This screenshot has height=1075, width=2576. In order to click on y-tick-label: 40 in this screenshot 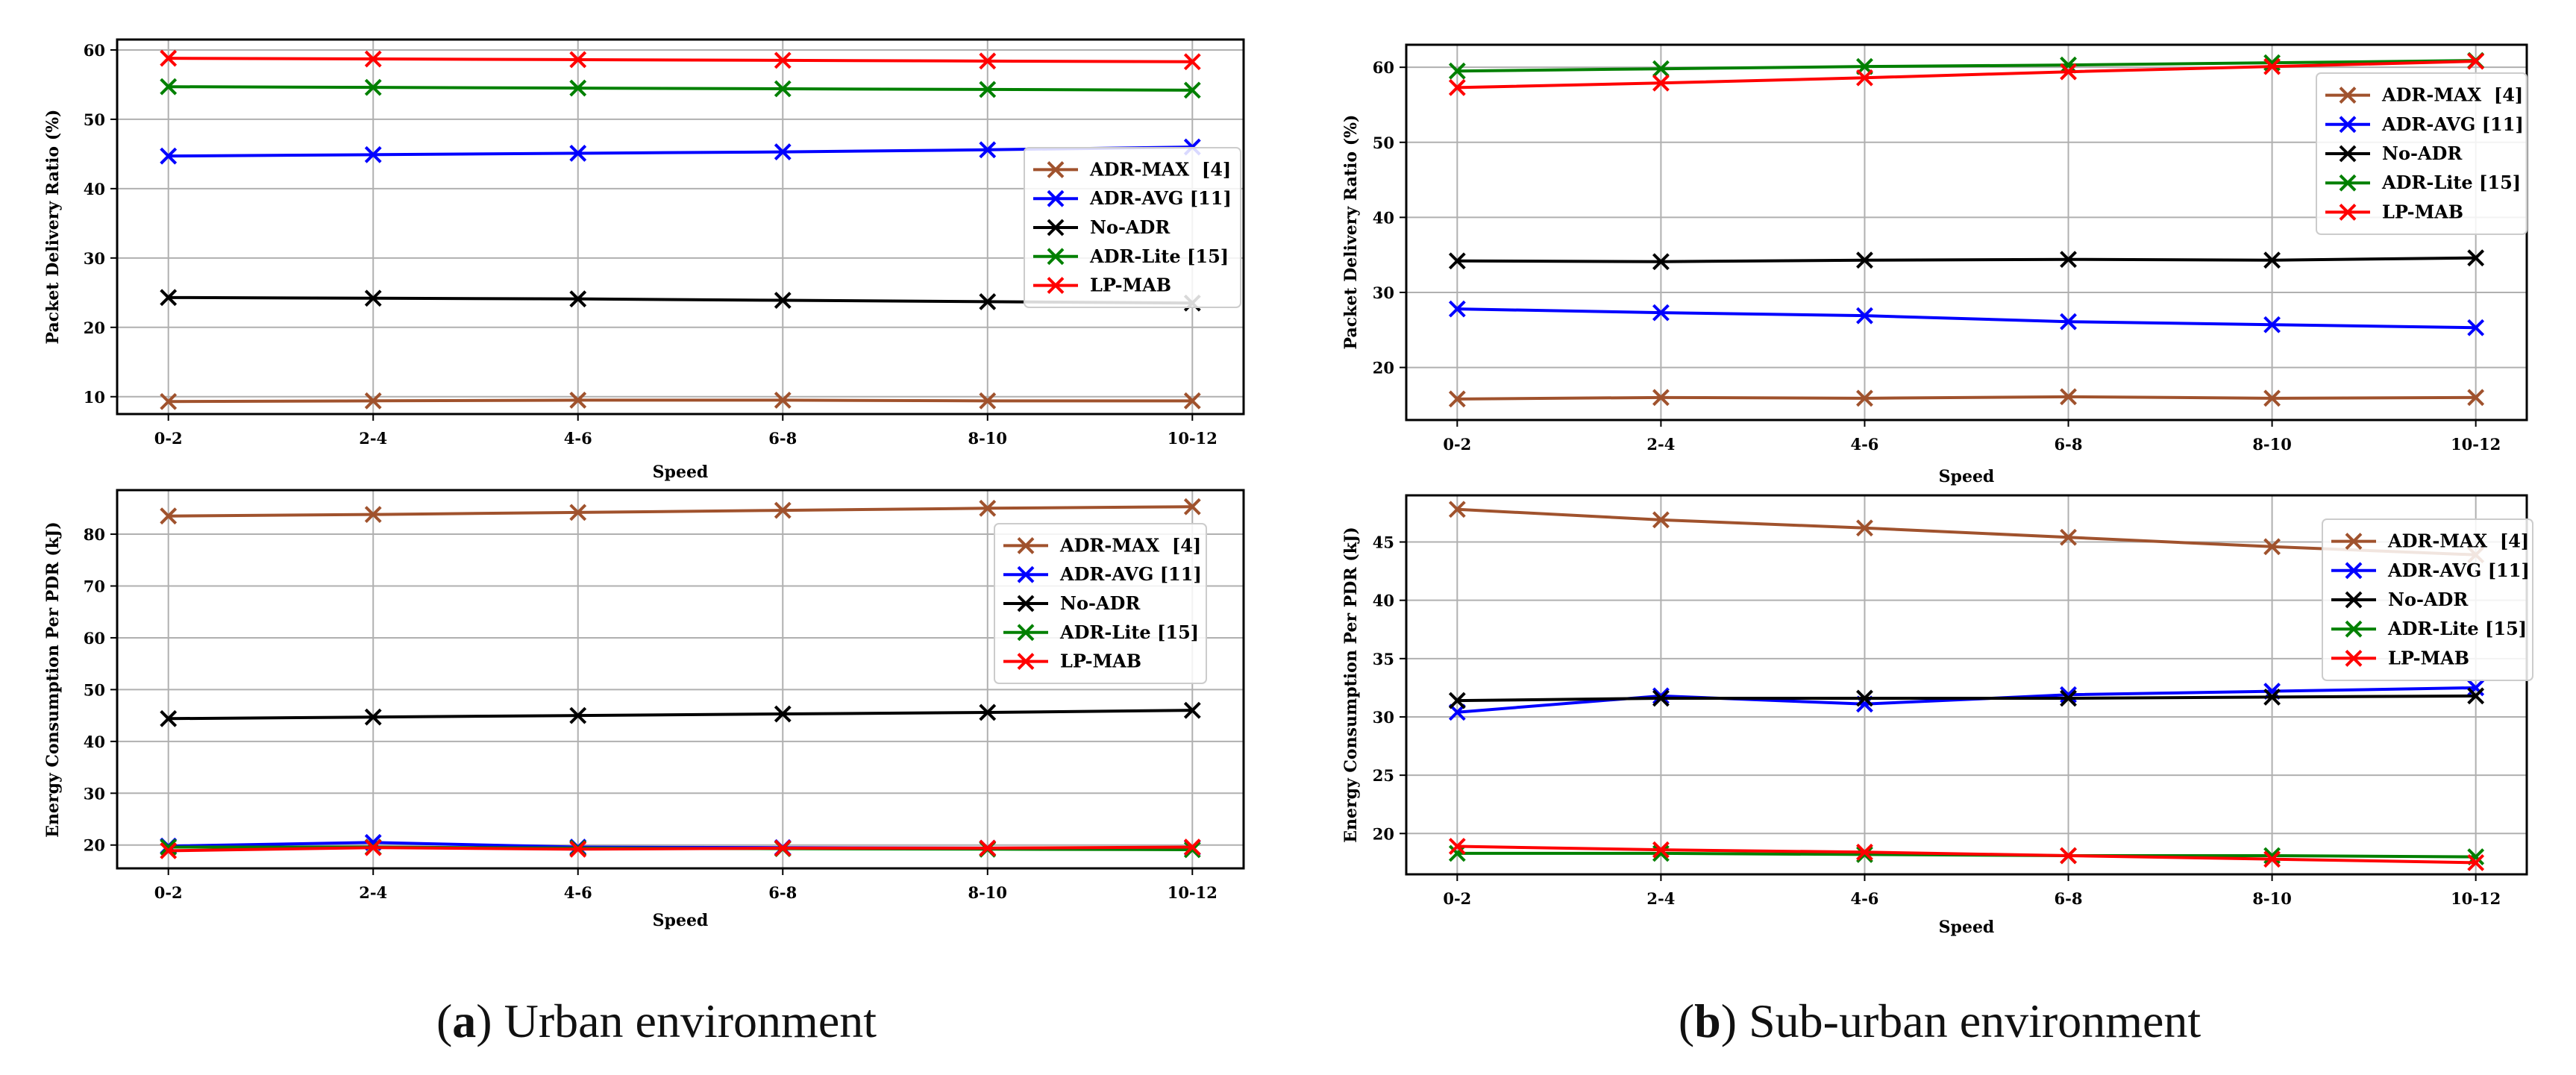, I will do `click(1383, 217)`.